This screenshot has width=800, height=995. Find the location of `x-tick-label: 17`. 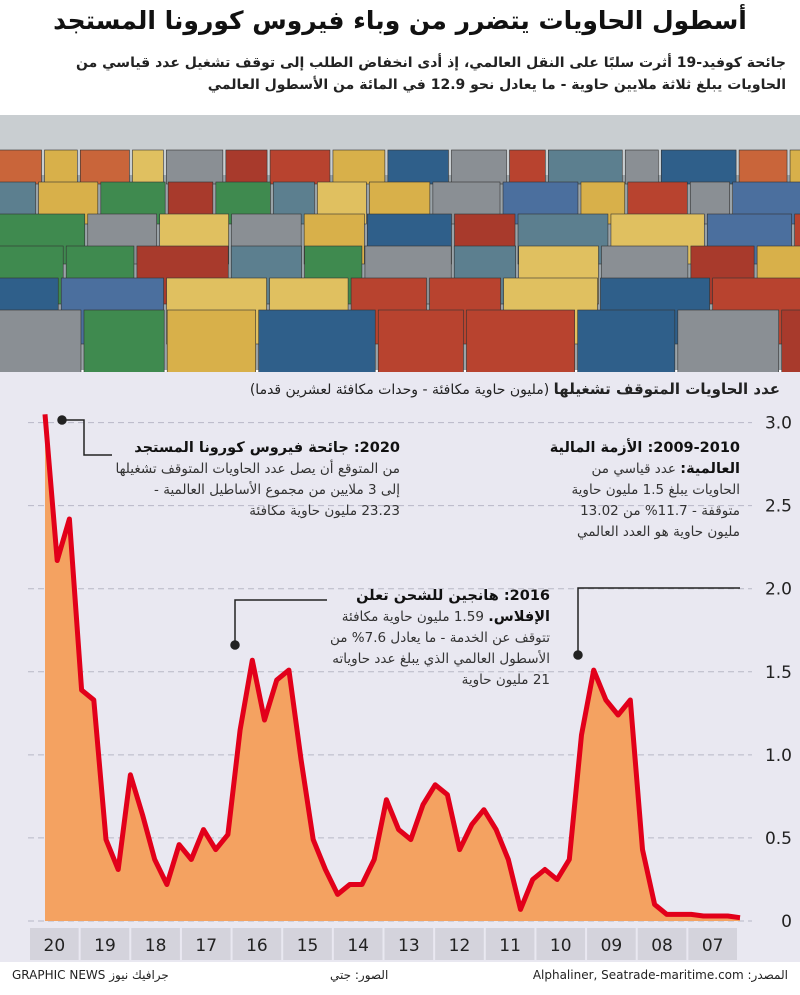

x-tick-label: 17 is located at coordinates (206, 946).